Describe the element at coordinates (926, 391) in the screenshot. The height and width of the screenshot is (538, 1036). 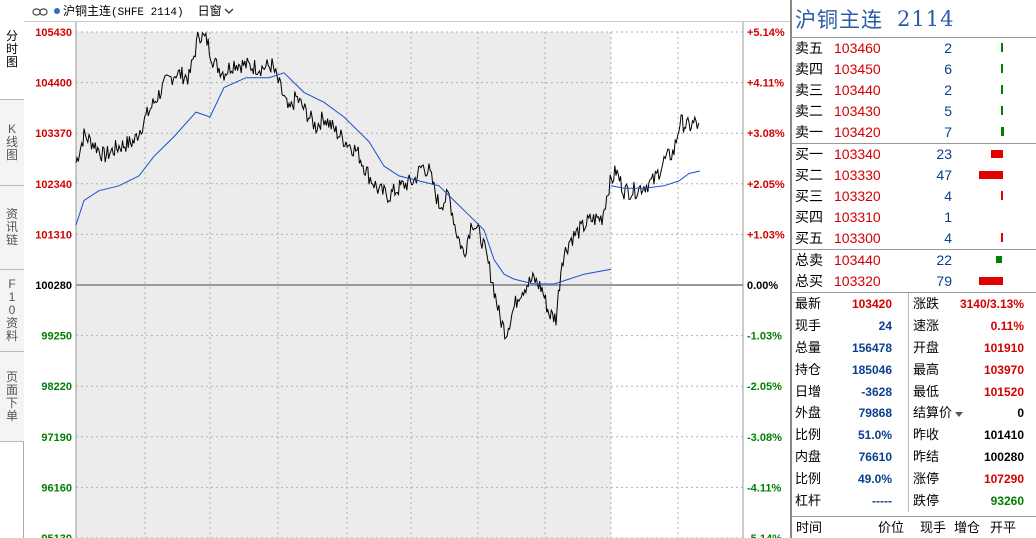
I see `stat-label: 最低` at that location.